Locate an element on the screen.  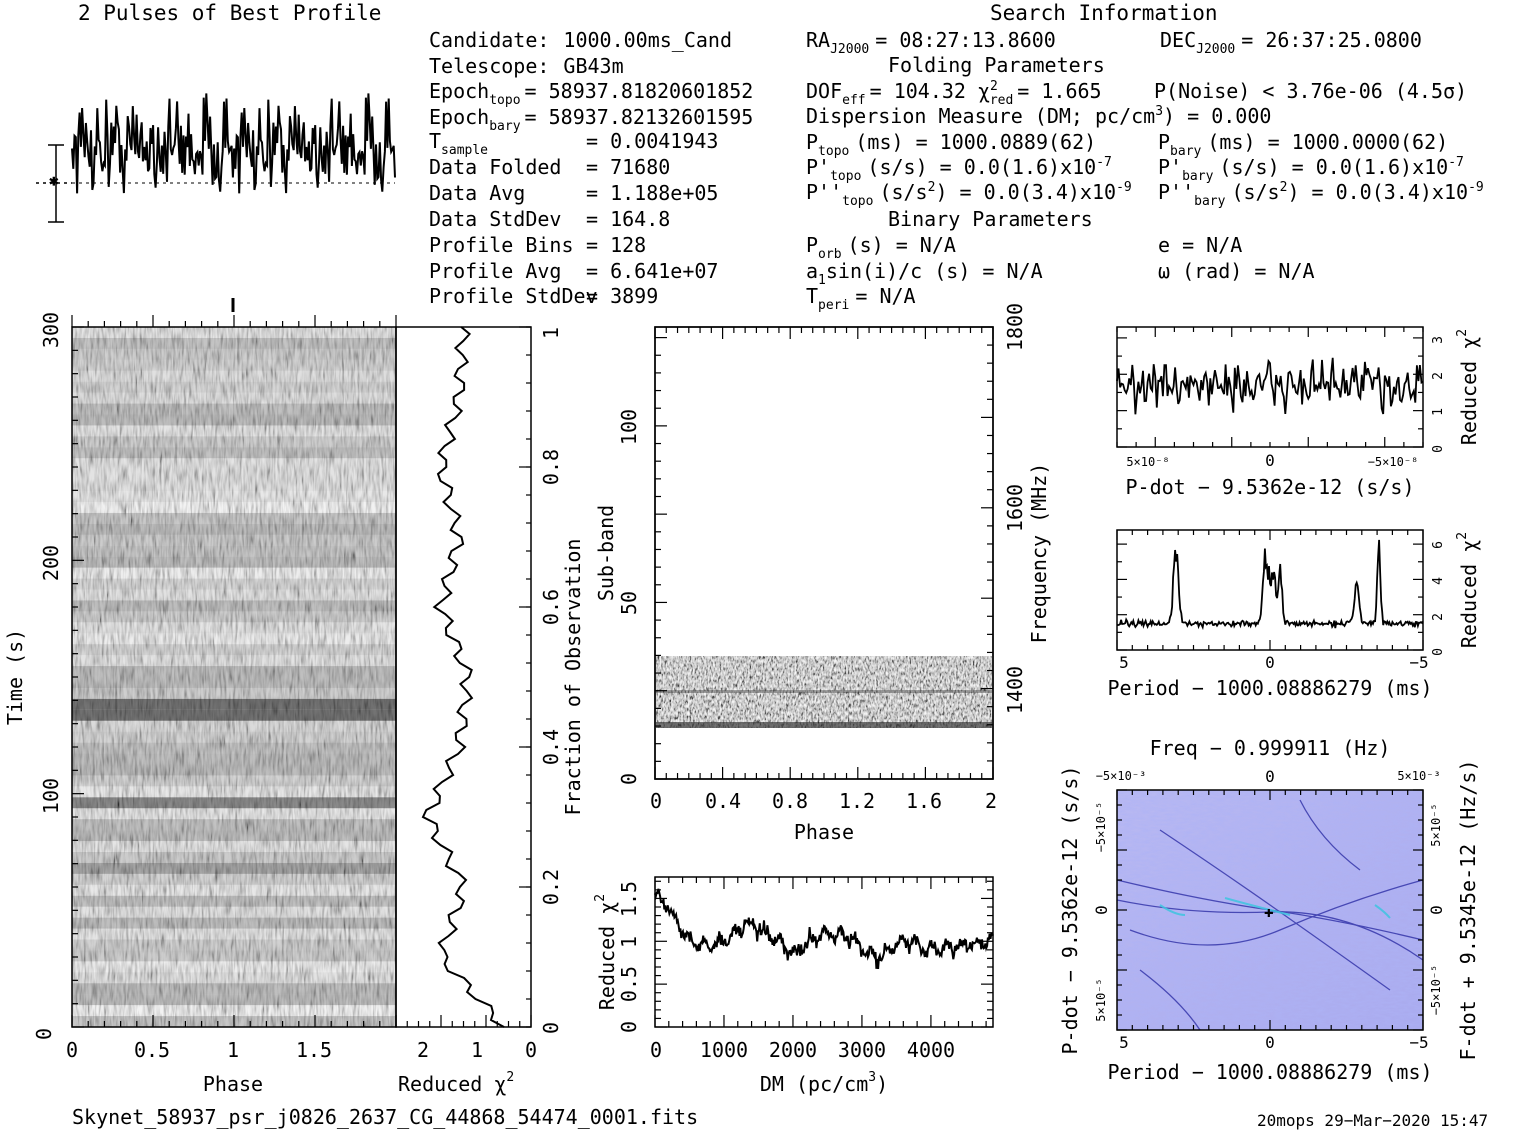
svg-text: Binary Parameters is located at coordinates (990, 219).